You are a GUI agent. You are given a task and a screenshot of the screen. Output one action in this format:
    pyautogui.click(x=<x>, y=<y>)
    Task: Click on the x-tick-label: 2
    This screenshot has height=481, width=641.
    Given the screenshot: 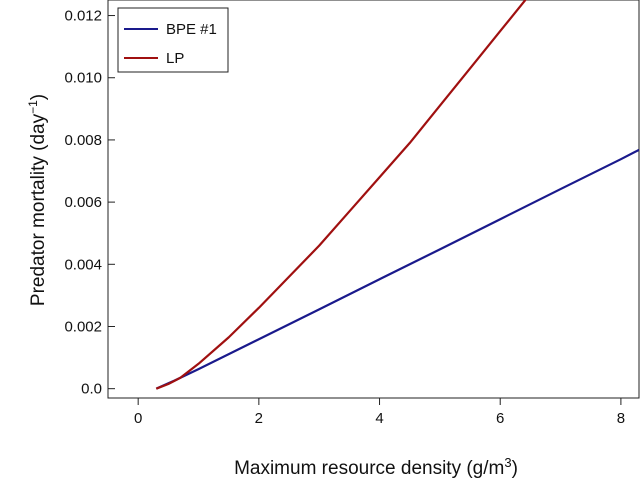 What is the action you would take?
    pyautogui.click(x=259, y=418)
    